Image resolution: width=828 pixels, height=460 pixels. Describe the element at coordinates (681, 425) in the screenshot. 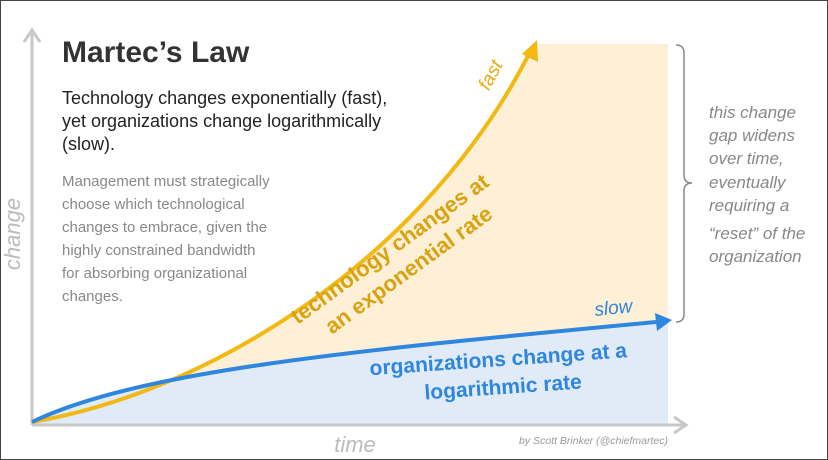

I see `x-arrow` at that location.